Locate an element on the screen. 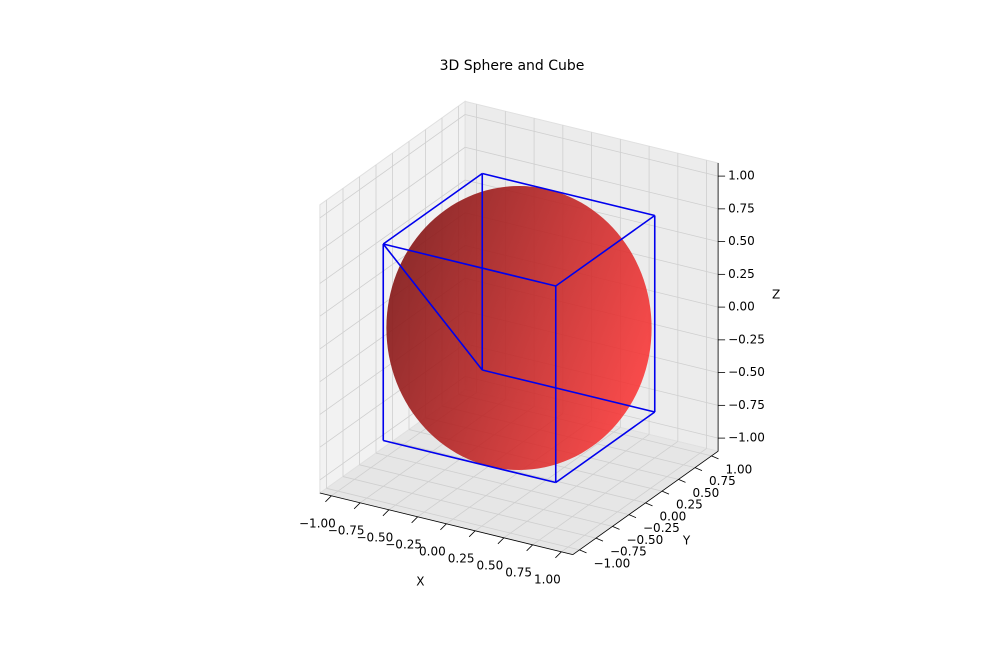 The image size is (1000, 666). y-tick-label: 0.50 is located at coordinates (706, 493).